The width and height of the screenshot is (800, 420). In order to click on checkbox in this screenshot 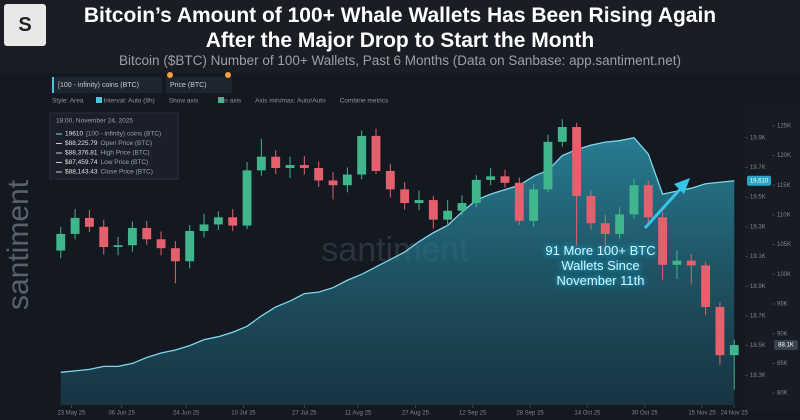, I will do `click(221, 100)`.